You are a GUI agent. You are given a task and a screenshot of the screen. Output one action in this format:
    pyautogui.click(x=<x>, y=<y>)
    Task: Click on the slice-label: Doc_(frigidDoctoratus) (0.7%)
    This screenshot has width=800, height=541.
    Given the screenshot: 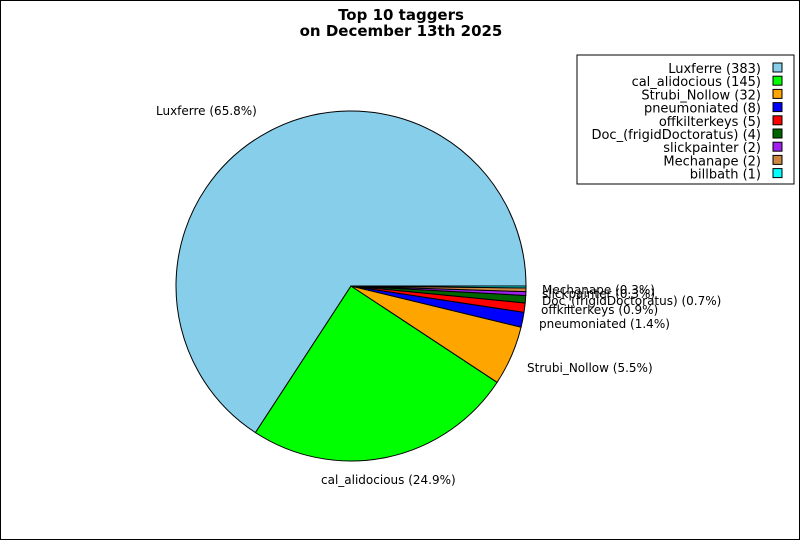 What is the action you would take?
    pyautogui.click(x=631, y=301)
    